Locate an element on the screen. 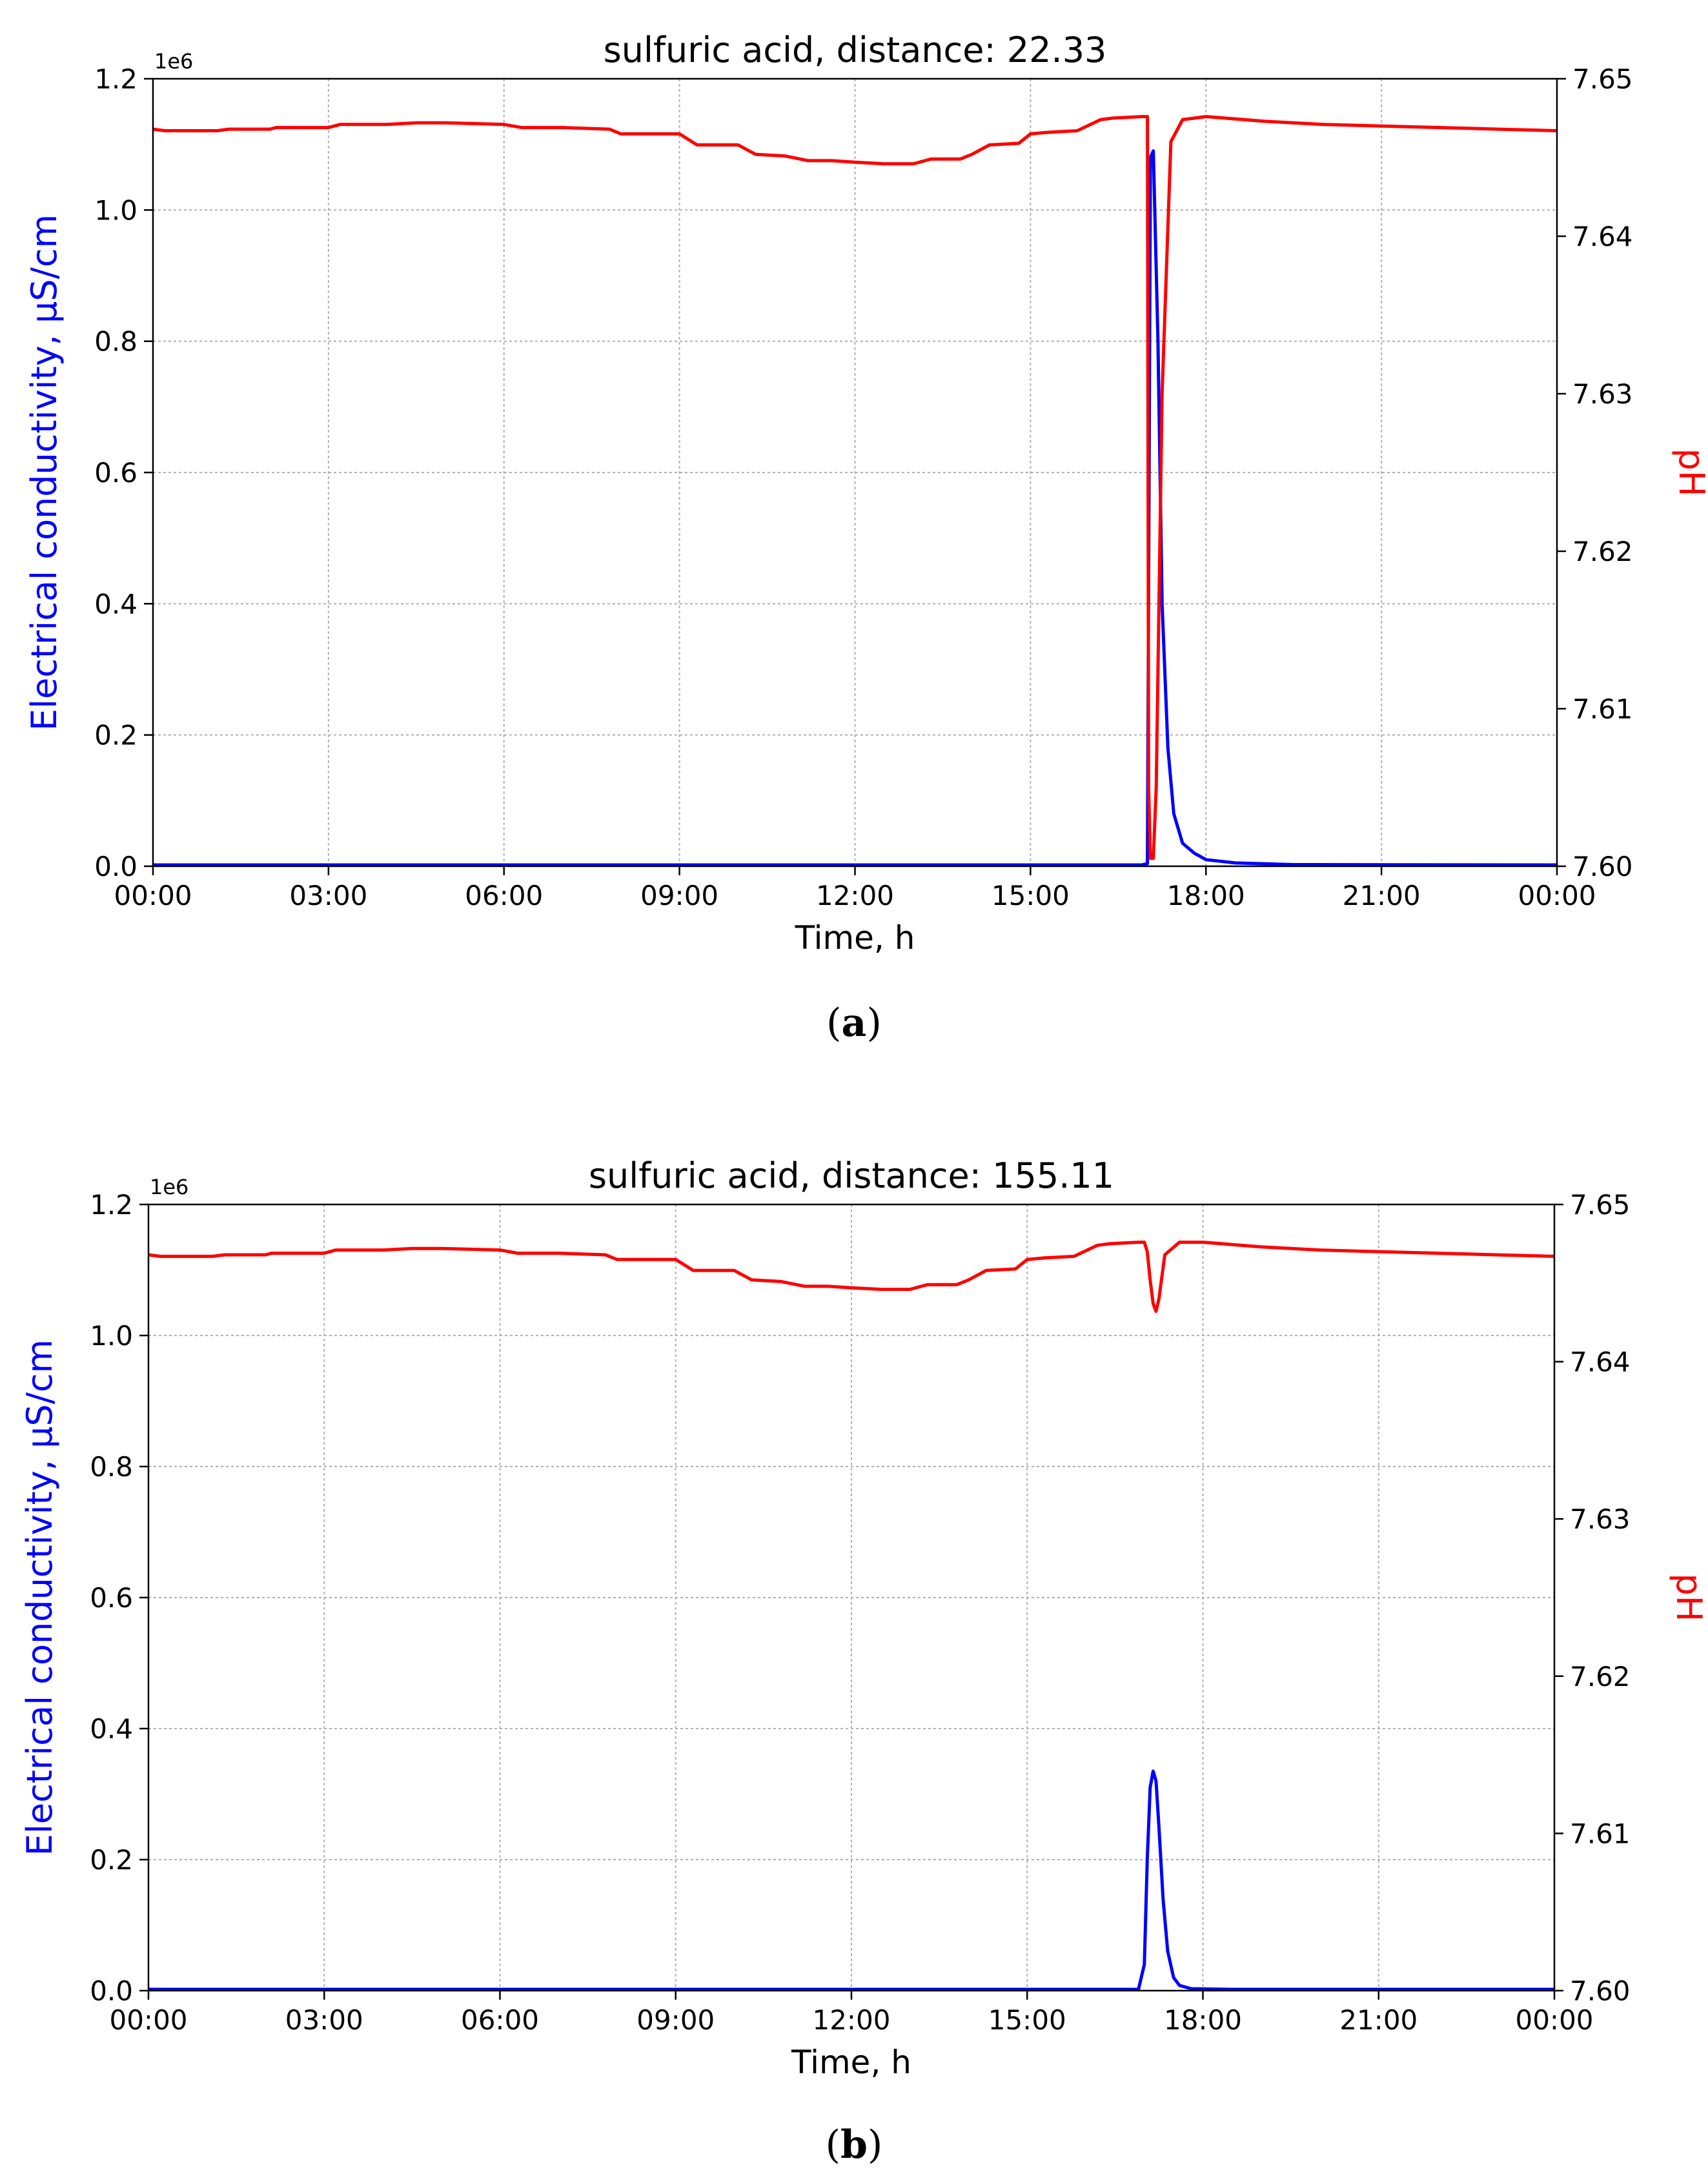 This screenshot has height=2183, width=1708. panel-caption: (b) is located at coordinates (854, 2145).